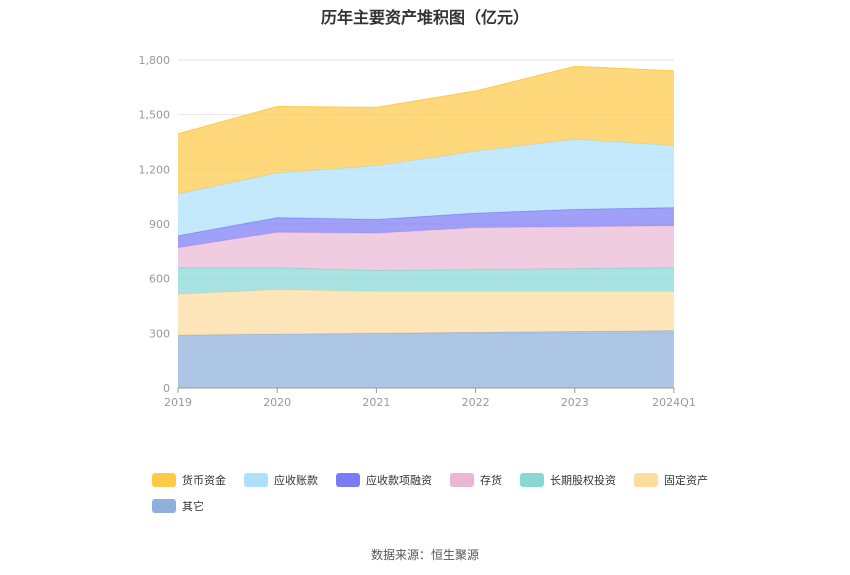  I want to click on legend-item: 其它, so click(178, 506).